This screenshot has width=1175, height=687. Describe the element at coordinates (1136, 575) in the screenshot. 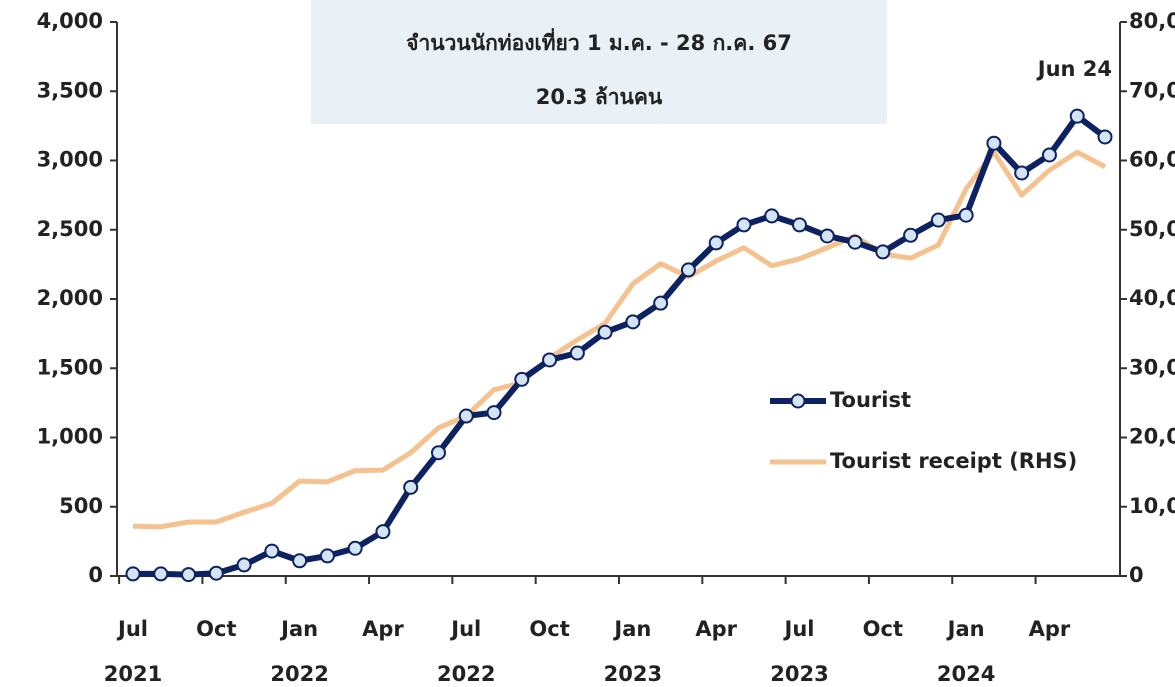

I see `y2-tick-label: 0` at that location.